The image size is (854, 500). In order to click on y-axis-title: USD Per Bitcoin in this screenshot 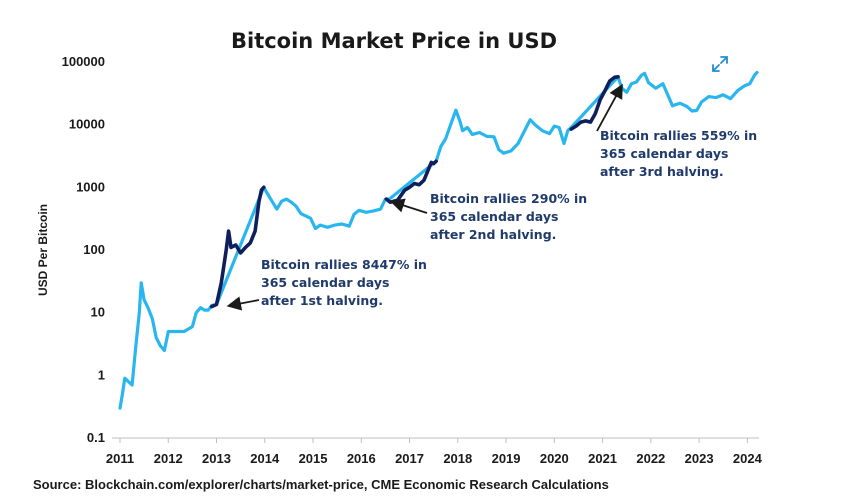, I will do `click(43, 250)`.